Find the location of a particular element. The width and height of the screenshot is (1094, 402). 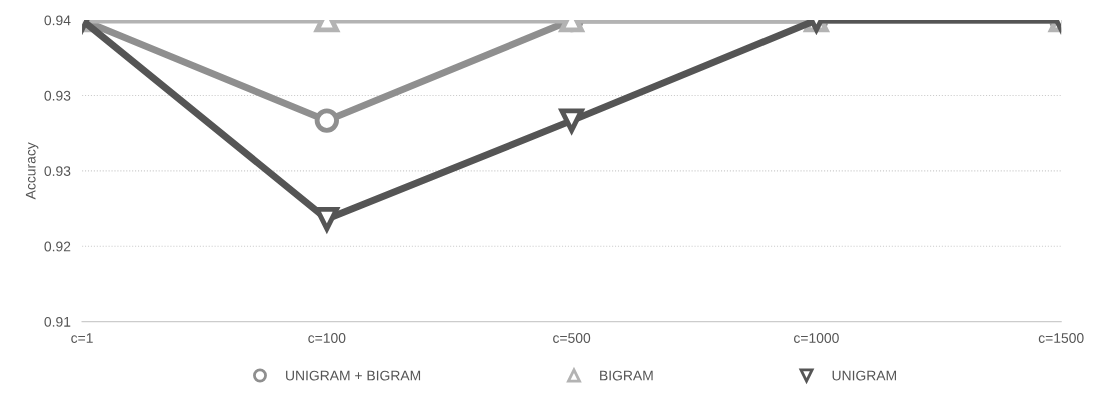

y-tick-label: 0.91 is located at coordinates (57, 321).